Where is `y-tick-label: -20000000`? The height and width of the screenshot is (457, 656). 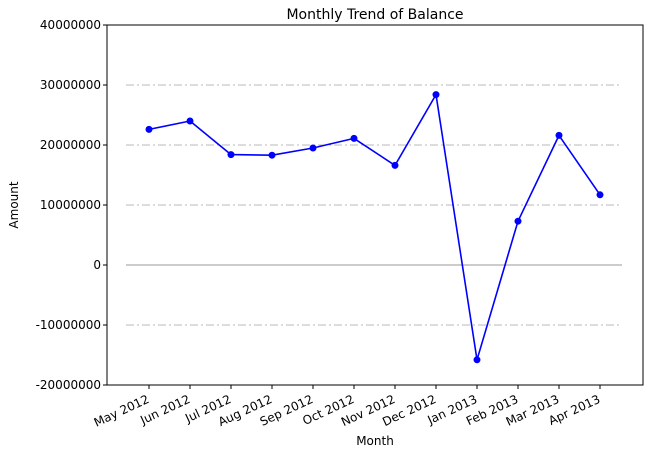 y-tick-label: -20000000 is located at coordinates (68, 385).